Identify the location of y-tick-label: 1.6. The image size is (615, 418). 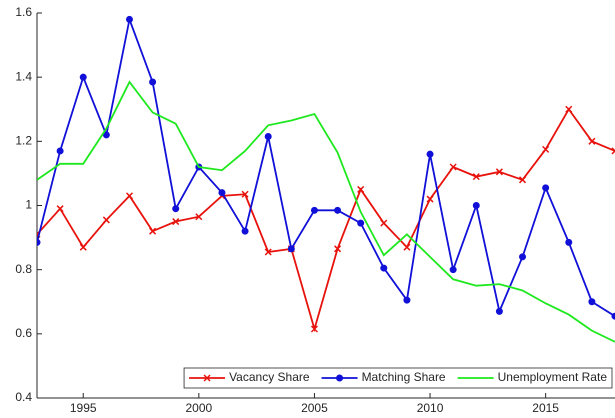
(23, 12).